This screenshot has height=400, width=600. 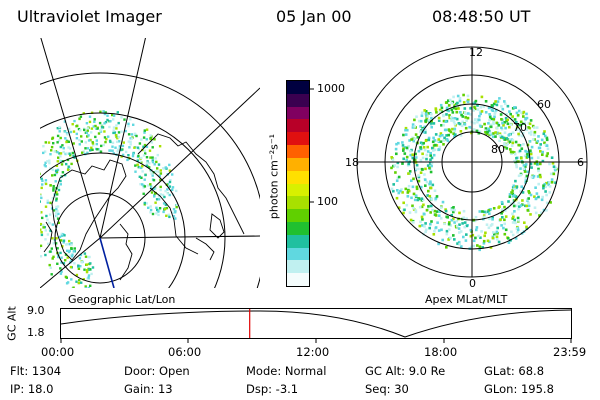 What do you see at coordinates (36, 371) in the screenshot?
I see `flight-info: Flt: 1304` at bounding box center [36, 371].